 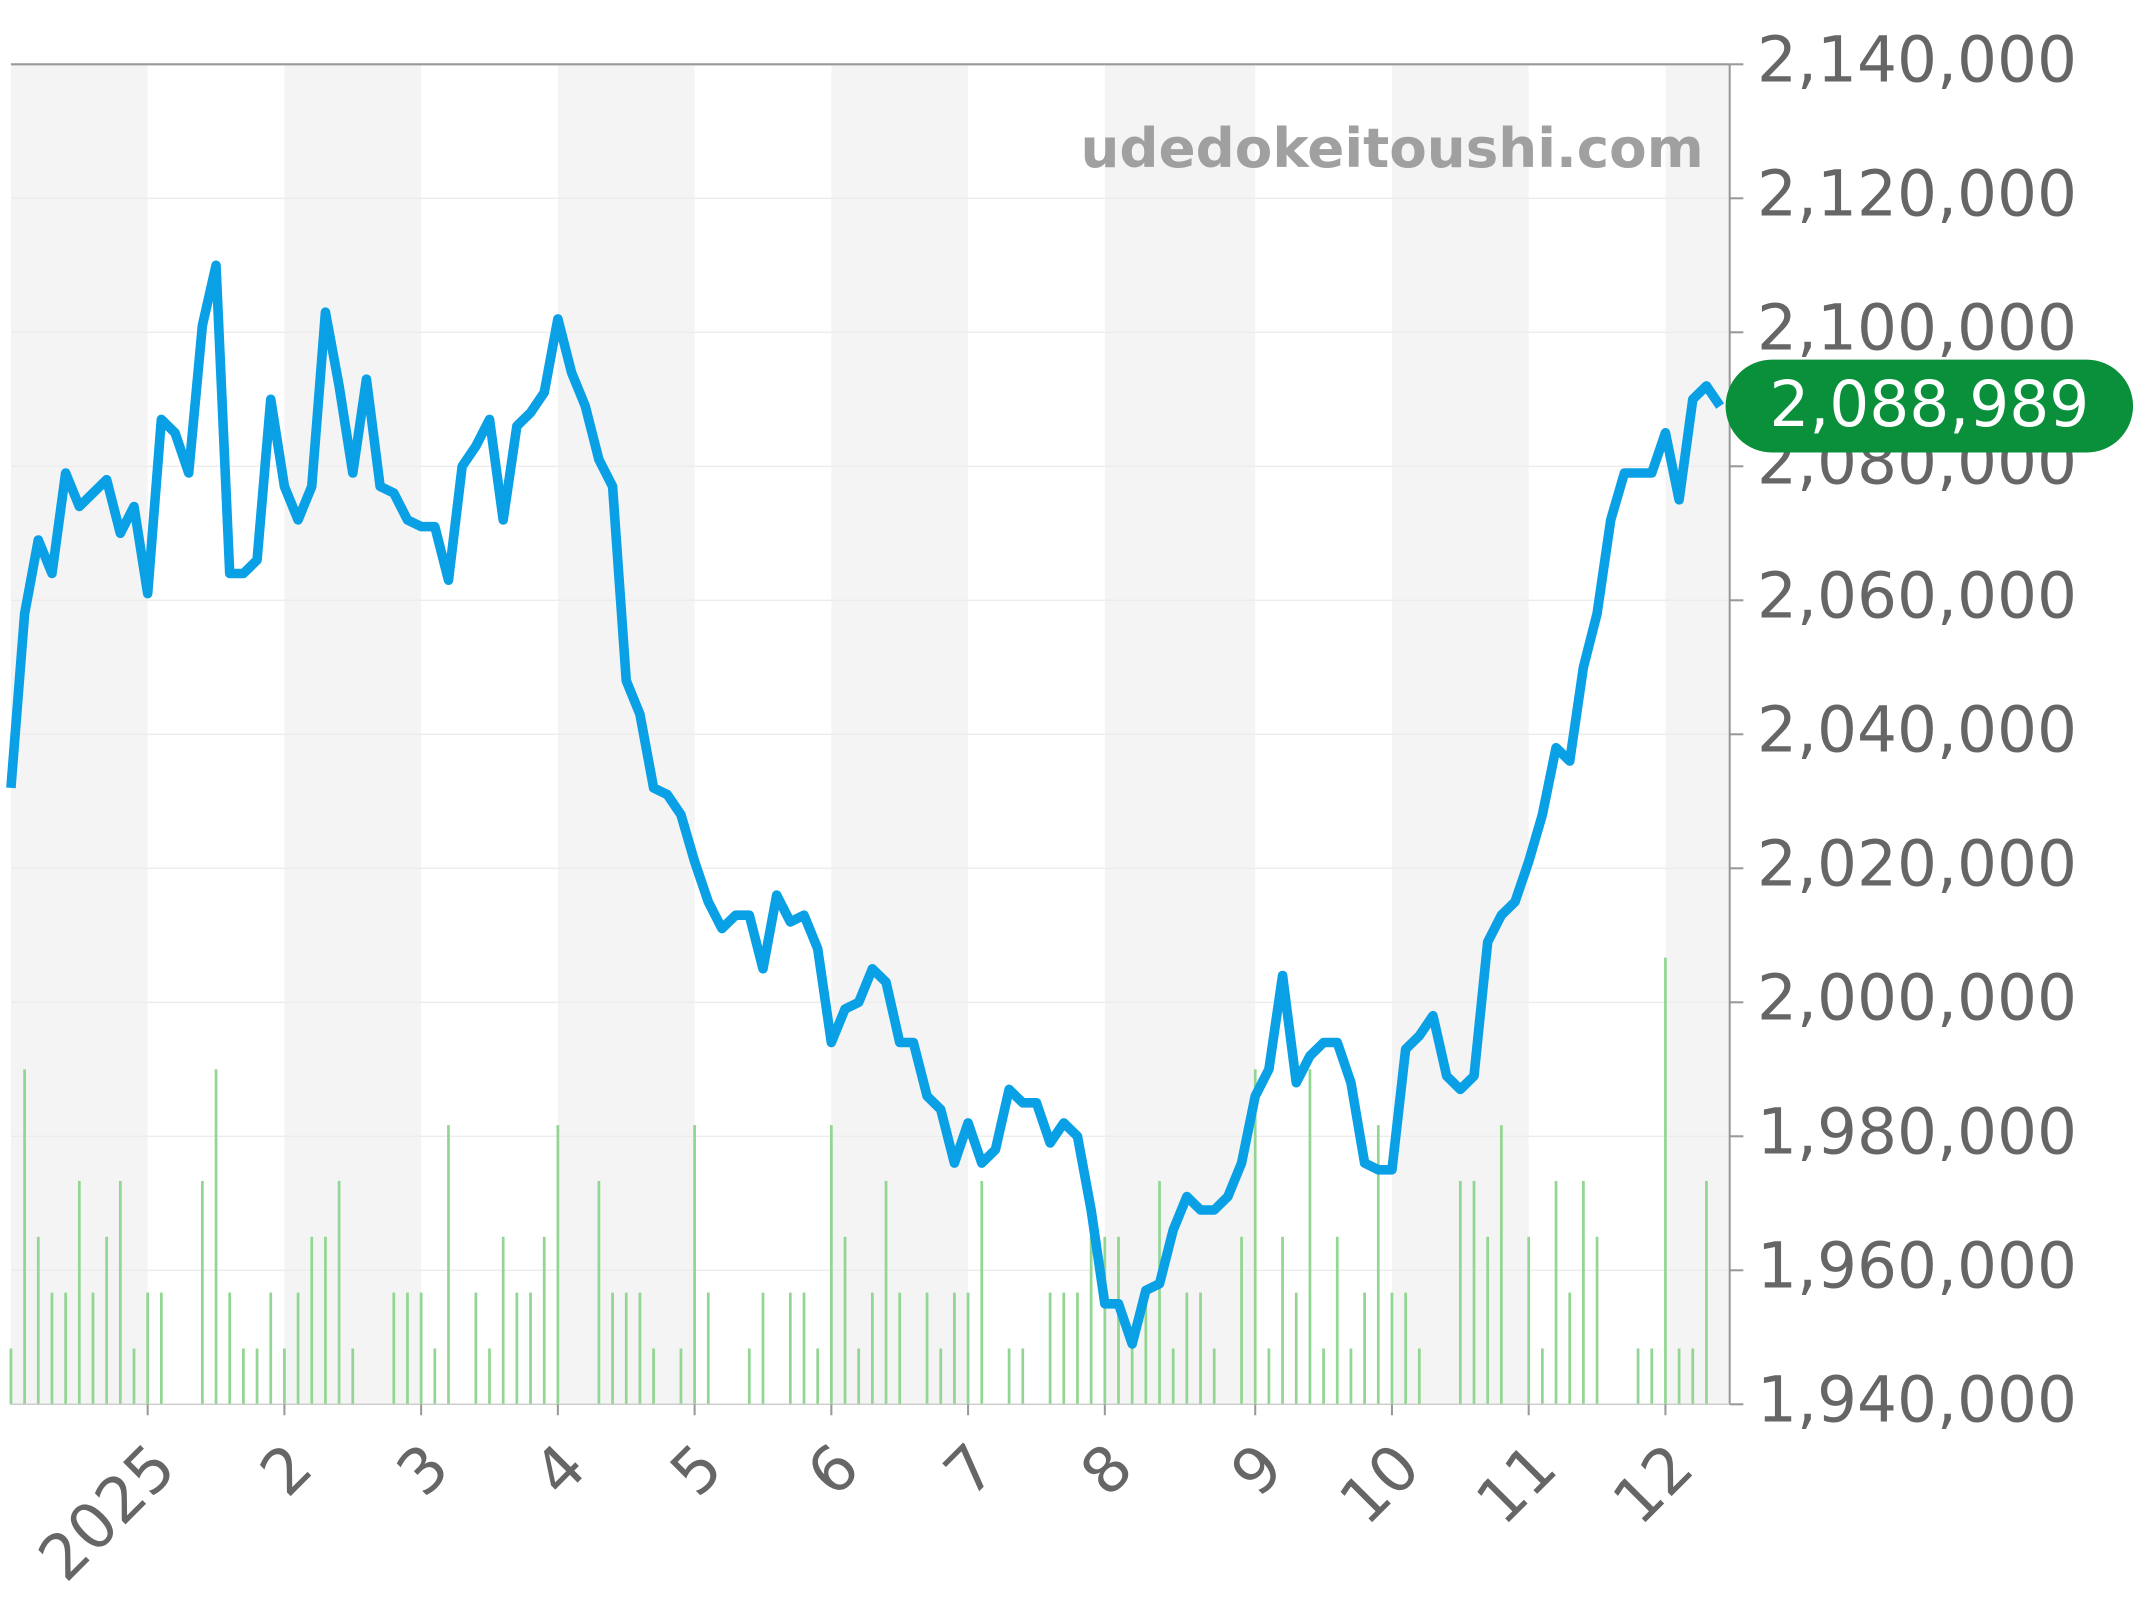 What do you see at coordinates (1917, 1131) in the screenshot?
I see `y-tick-label: 1,980,000` at bounding box center [1917, 1131].